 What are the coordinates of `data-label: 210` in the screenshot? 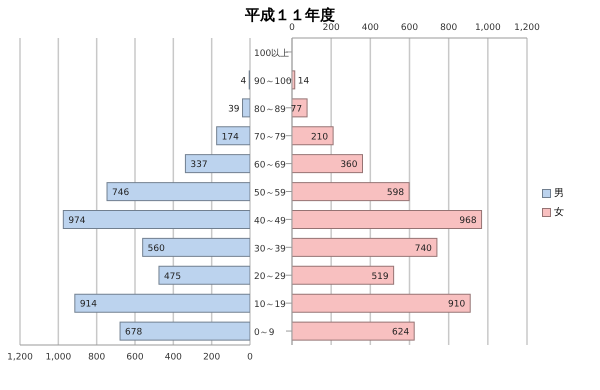 It's located at (319, 137).